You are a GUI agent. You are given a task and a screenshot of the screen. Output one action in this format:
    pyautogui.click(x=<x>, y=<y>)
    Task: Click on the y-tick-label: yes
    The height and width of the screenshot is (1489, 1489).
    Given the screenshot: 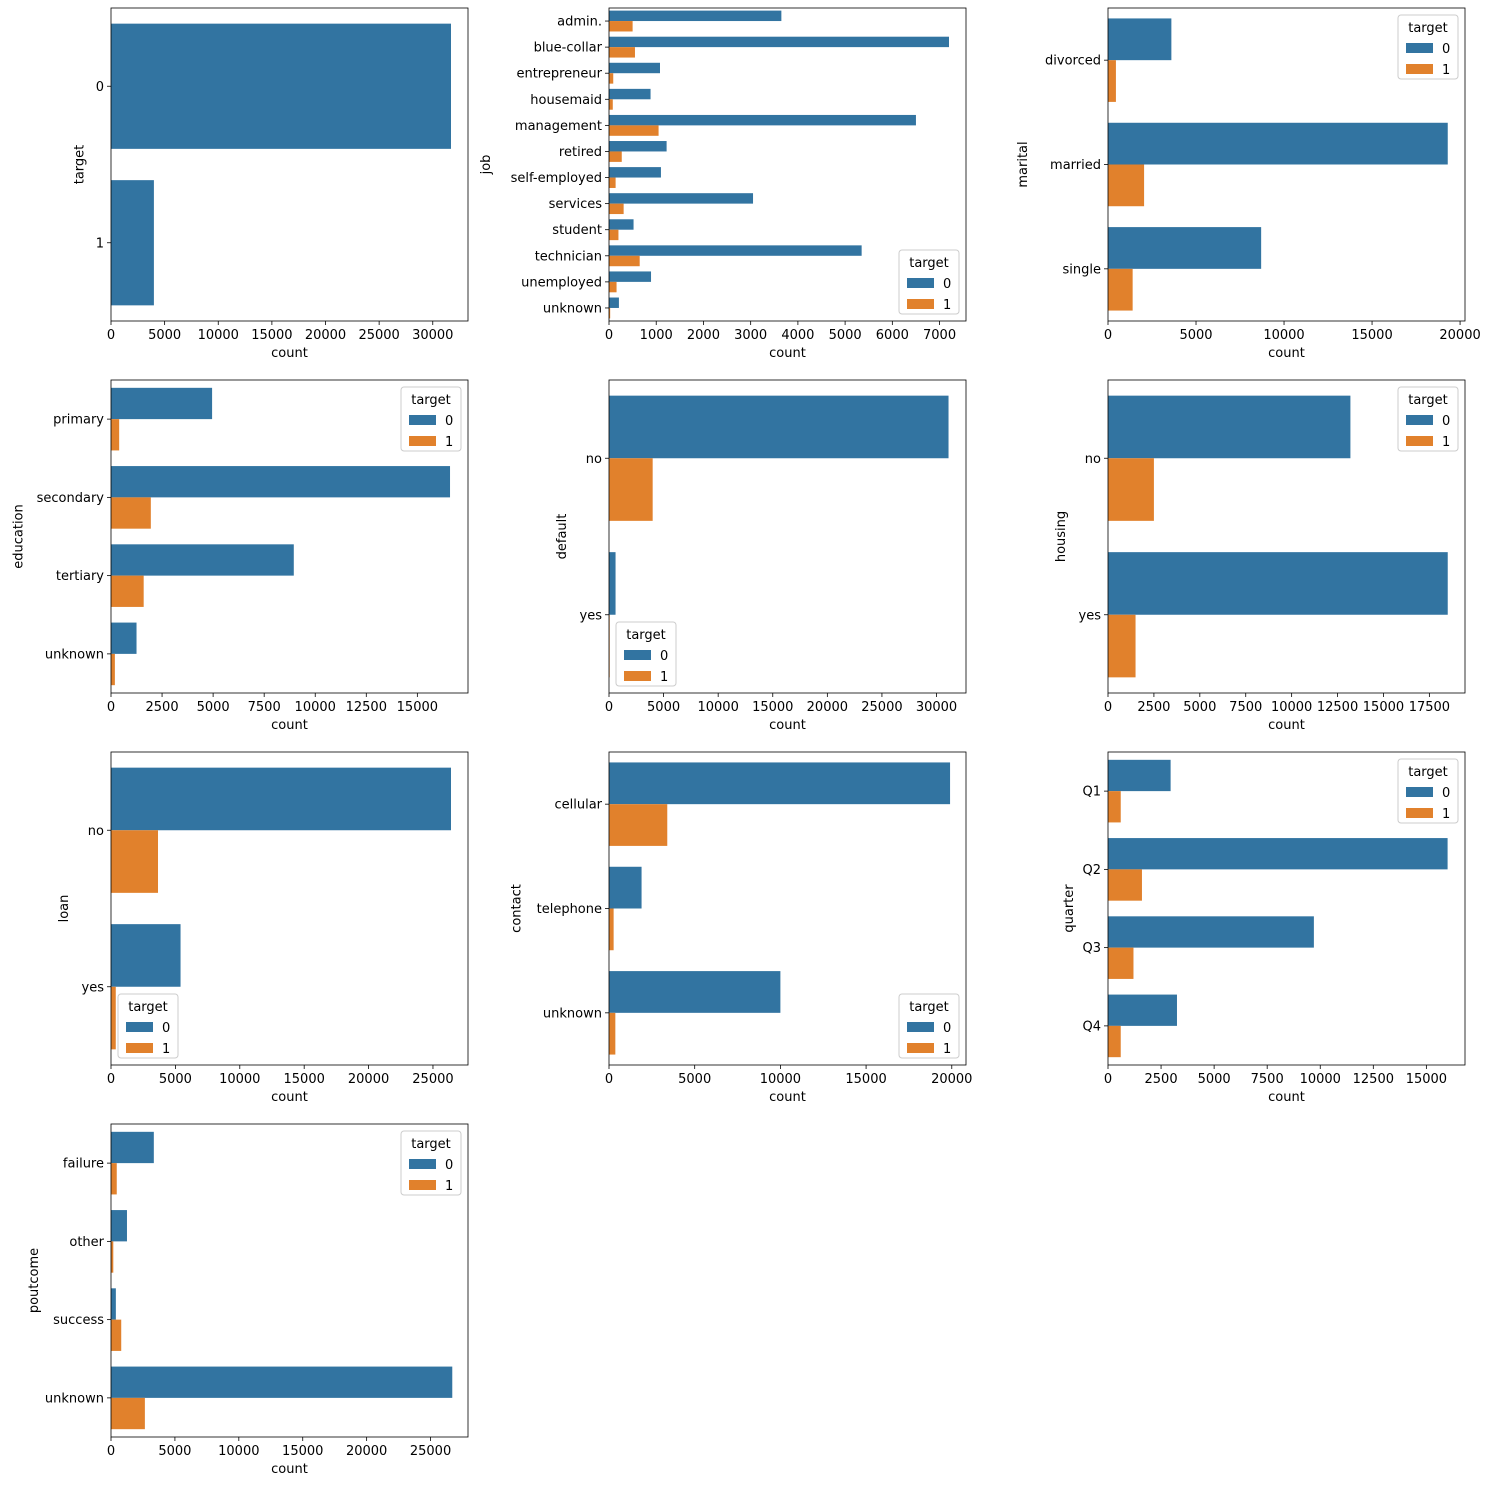 What is the action you would take?
    pyautogui.click(x=1090, y=615)
    